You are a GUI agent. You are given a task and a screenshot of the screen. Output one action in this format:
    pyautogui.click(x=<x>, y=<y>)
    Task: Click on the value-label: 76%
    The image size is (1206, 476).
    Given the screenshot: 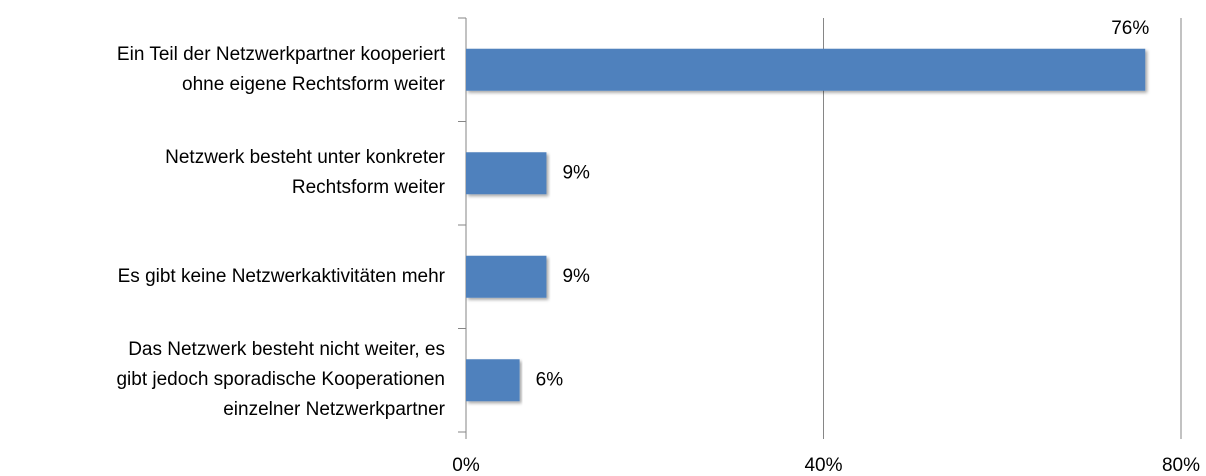 What is the action you would take?
    pyautogui.click(x=1130, y=28)
    